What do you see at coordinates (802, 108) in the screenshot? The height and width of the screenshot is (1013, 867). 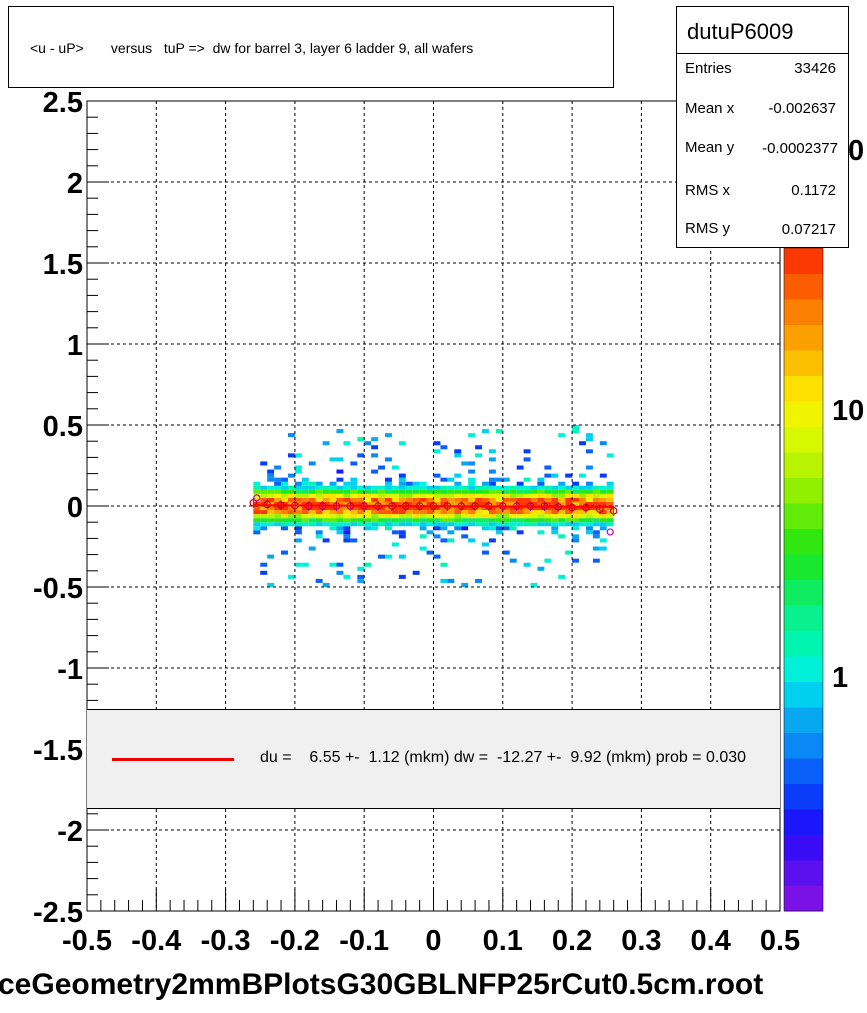 I see `stats-value-mean-x: -0.002637` at bounding box center [802, 108].